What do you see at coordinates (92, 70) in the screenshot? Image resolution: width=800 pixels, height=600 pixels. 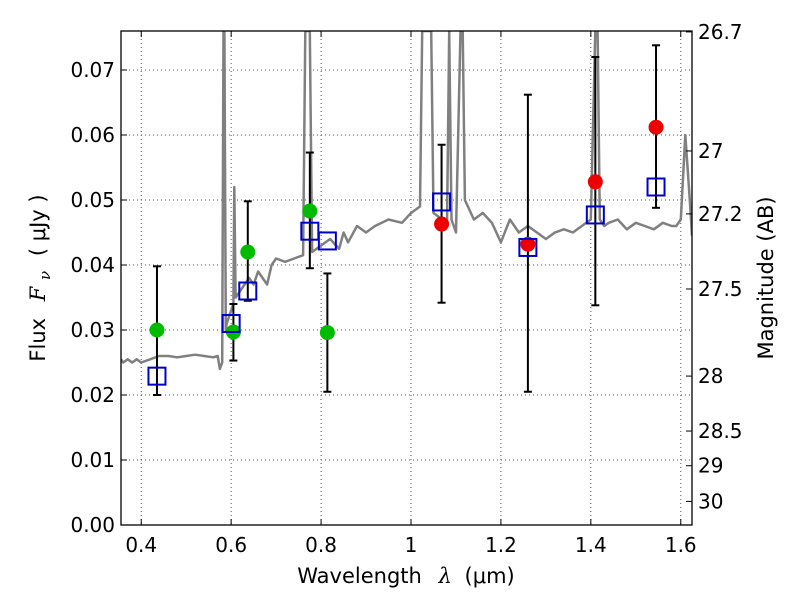 I see `y-tick-label: 0.07` at bounding box center [92, 70].